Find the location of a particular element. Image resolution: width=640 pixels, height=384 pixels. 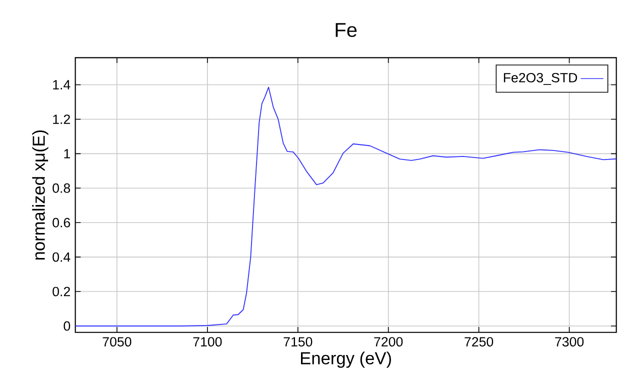

x-tick-label: 7300 is located at coordinates (569, 342).